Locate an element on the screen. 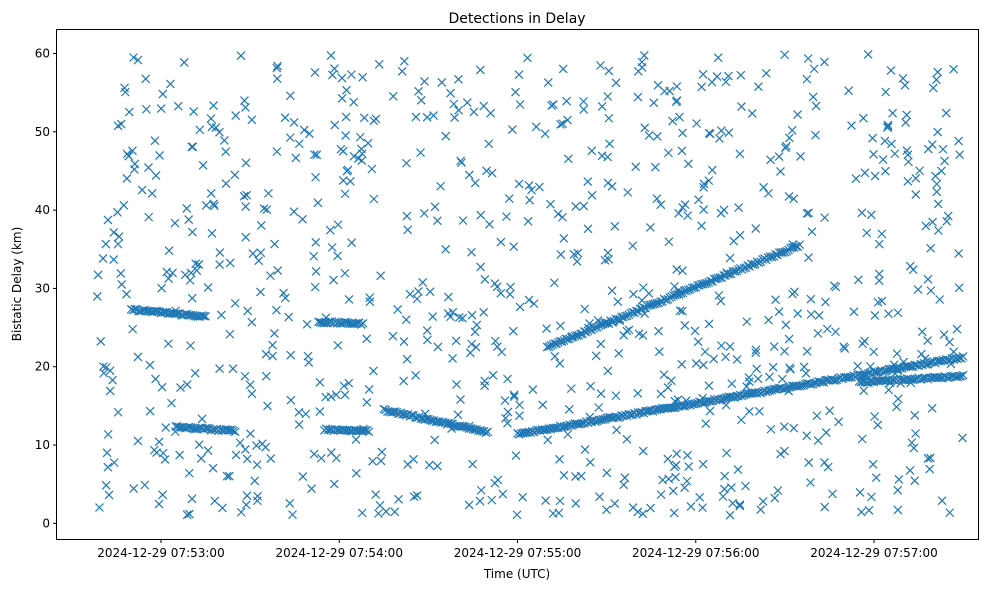  y-tick-label: 10 is located at coordinates (42, 445).